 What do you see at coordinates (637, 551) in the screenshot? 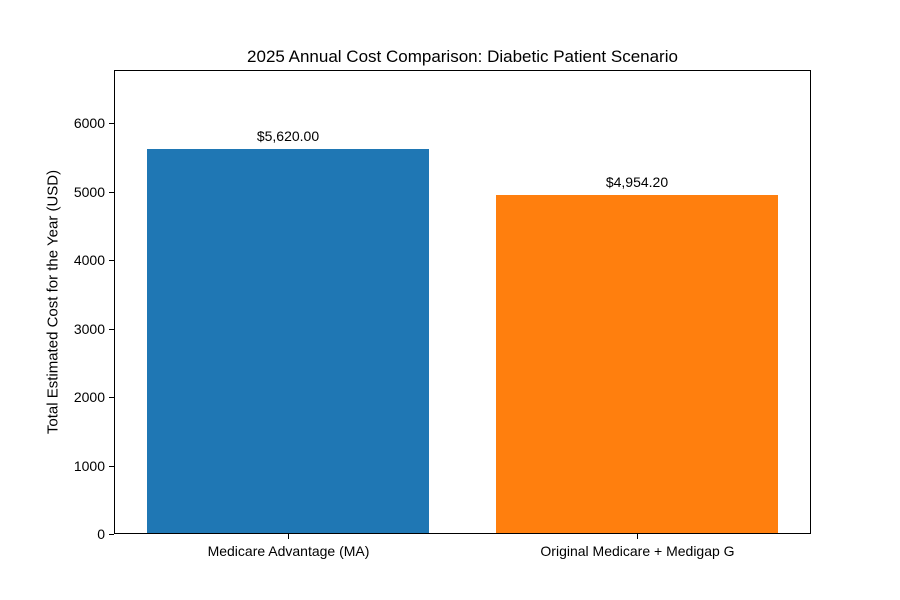
I see `x-tick-label: Original Medicare + Medigap G` at bounding box center [637, 551].